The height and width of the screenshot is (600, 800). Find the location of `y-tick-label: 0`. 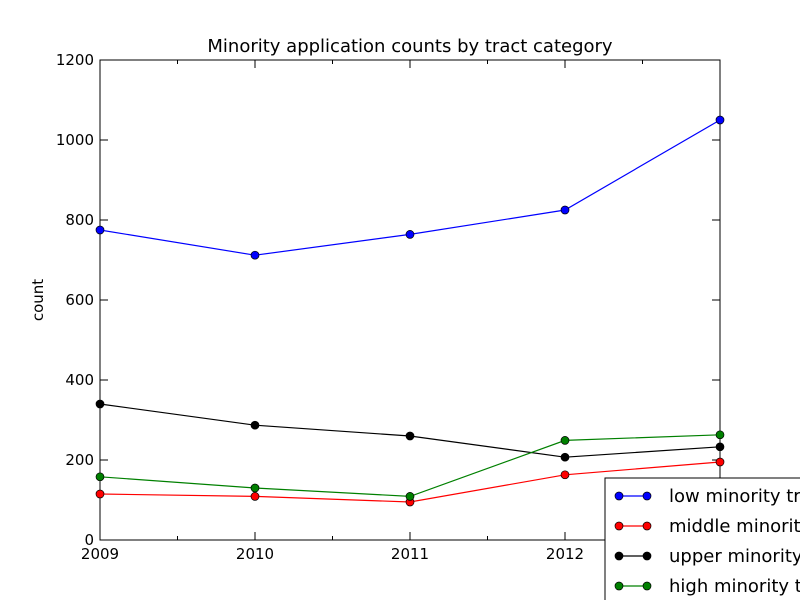

y-tick-label: 0 is located at coordinates (89, 540).